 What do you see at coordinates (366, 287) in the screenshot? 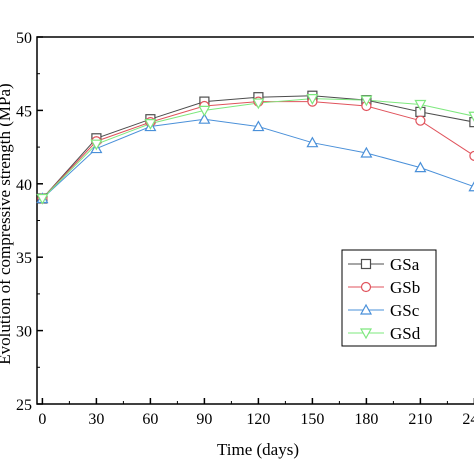
I see `legend-marker-gsb` at bounding box center [366, 287].